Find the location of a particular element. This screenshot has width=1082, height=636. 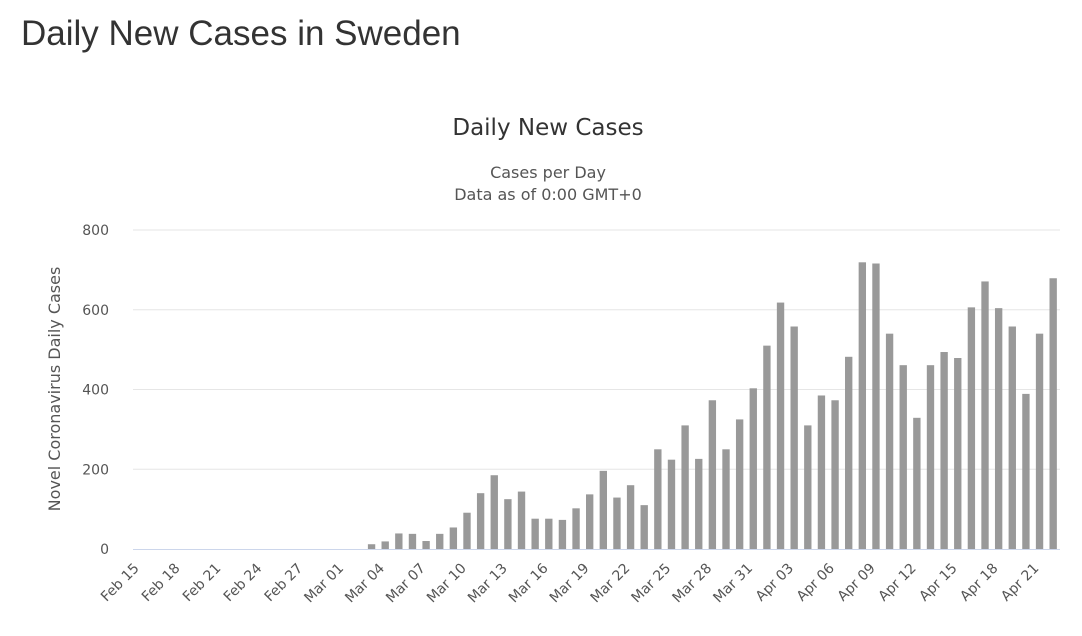

y-tick-label: 800 is located at coordinates (95, 231).